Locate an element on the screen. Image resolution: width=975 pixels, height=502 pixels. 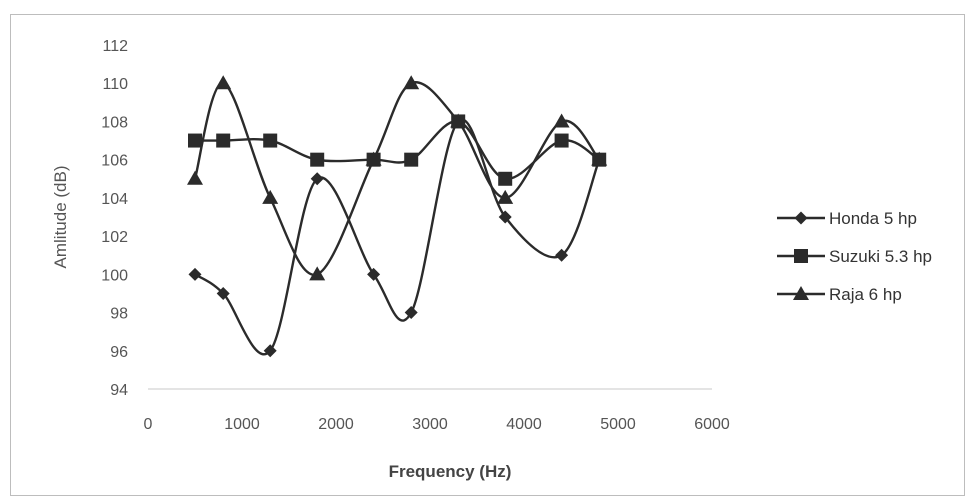
y-axis-title: Amlitude (dB) is located at coordinates (60, 217).